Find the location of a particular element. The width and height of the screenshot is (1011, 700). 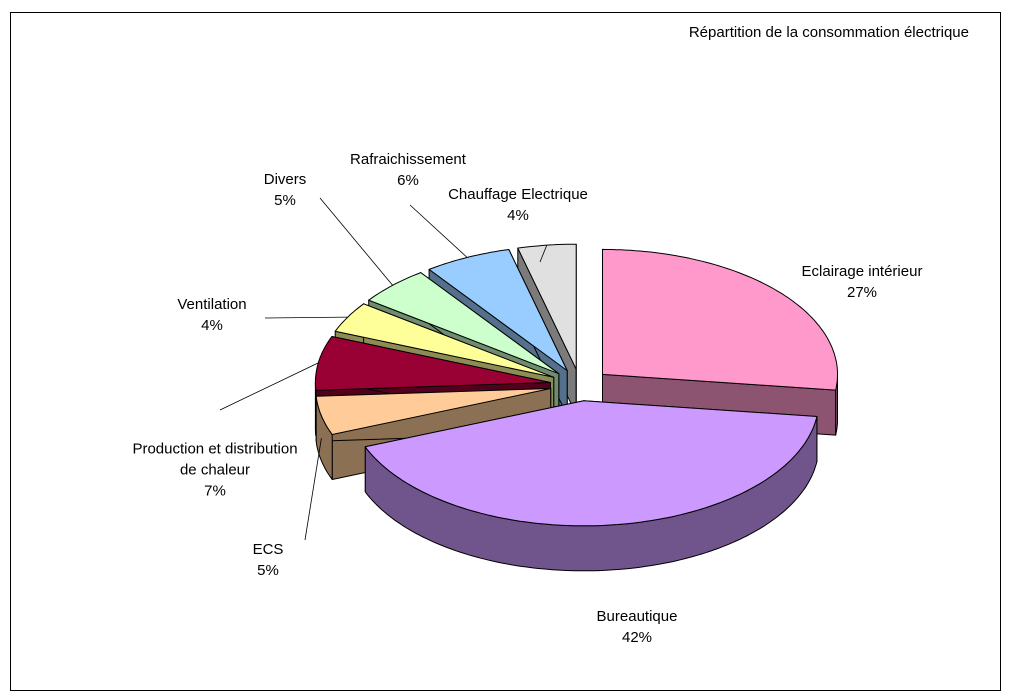

value-label: 7% is located at coordinates (215, 491).